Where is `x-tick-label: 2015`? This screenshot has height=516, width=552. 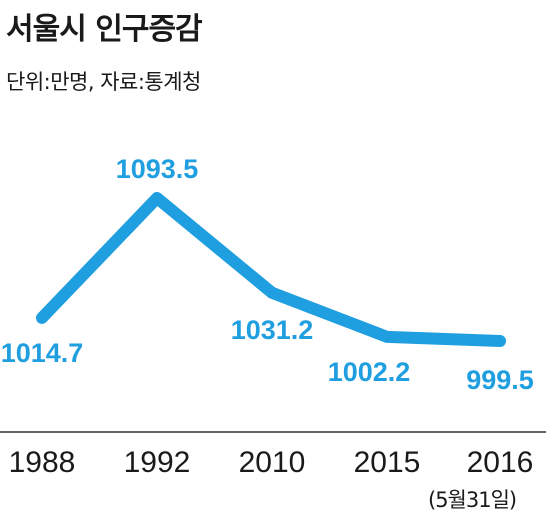 x-tick-label: 2015 is located at coordinates (387, 462).